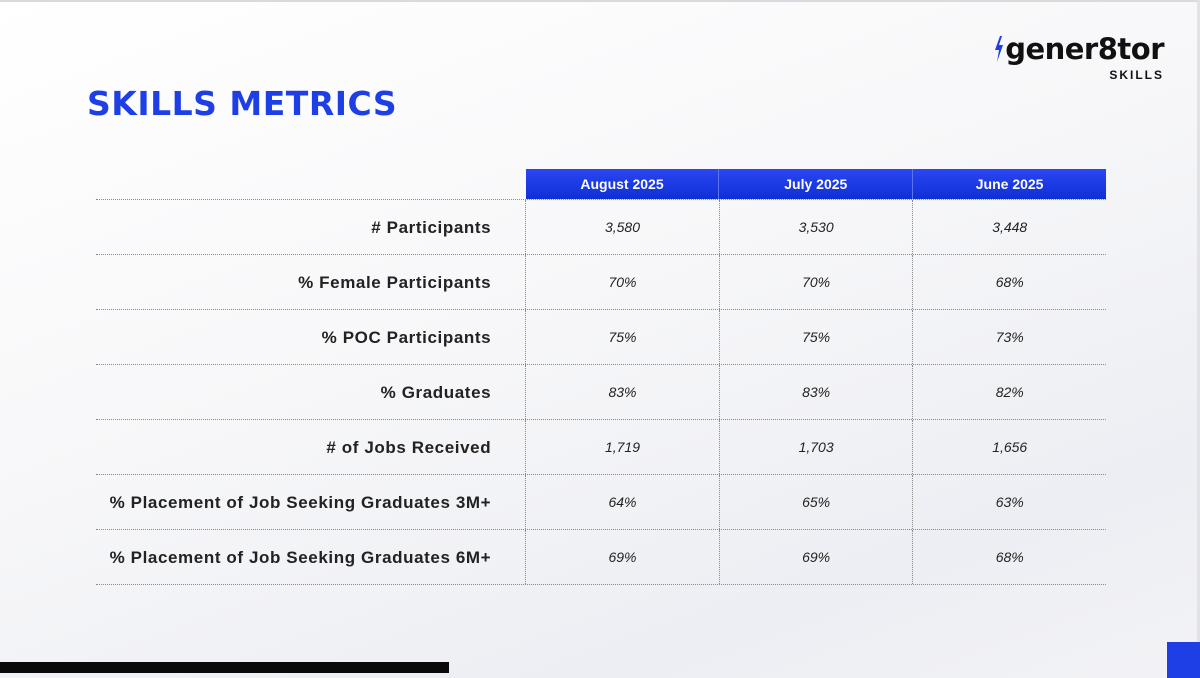 The height and width of the screenshot is (678, 1200). I want to click on row-label: % Graduates, so click(436, 392).